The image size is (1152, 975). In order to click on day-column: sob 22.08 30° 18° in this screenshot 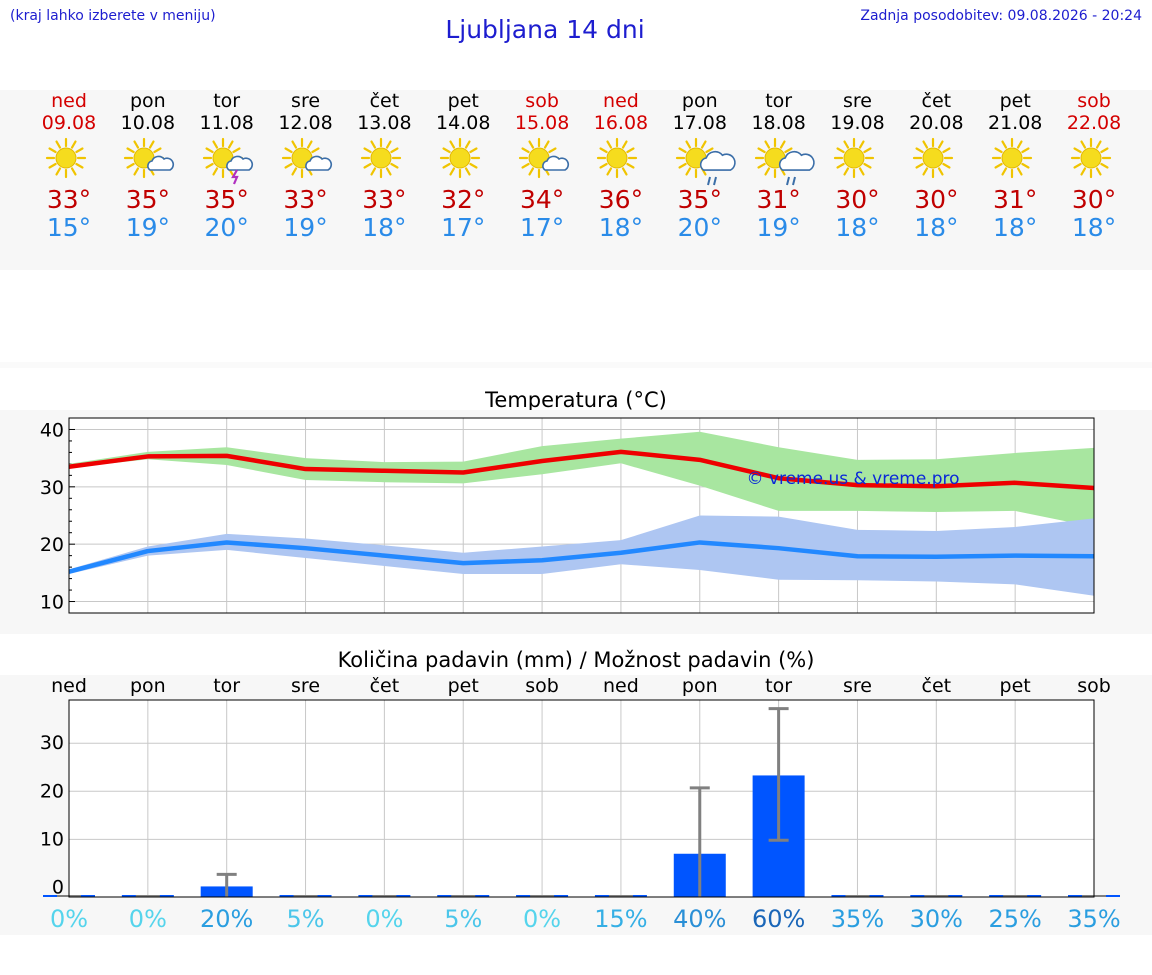, I will do `click(1094, 166)`.